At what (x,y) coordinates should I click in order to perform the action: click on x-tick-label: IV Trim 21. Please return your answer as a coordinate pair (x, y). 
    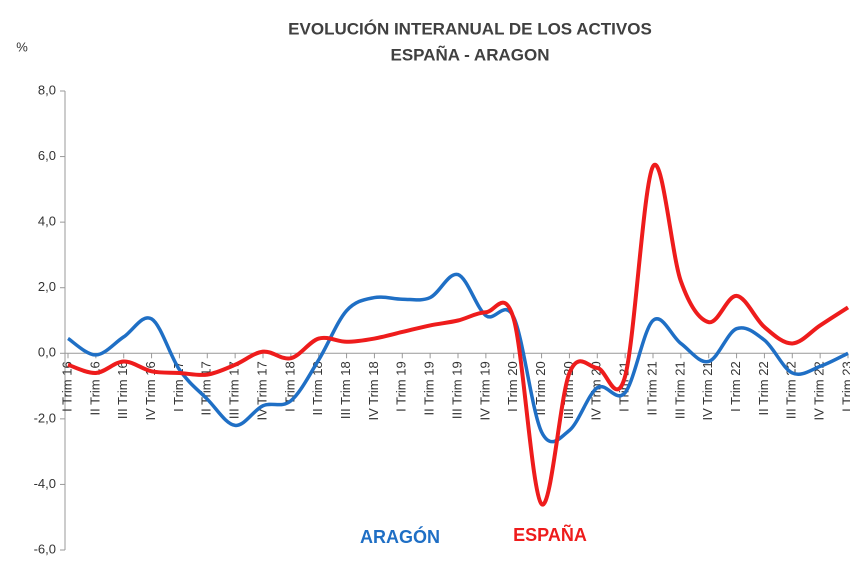
    Looking at the image, I should click on (707, 390).